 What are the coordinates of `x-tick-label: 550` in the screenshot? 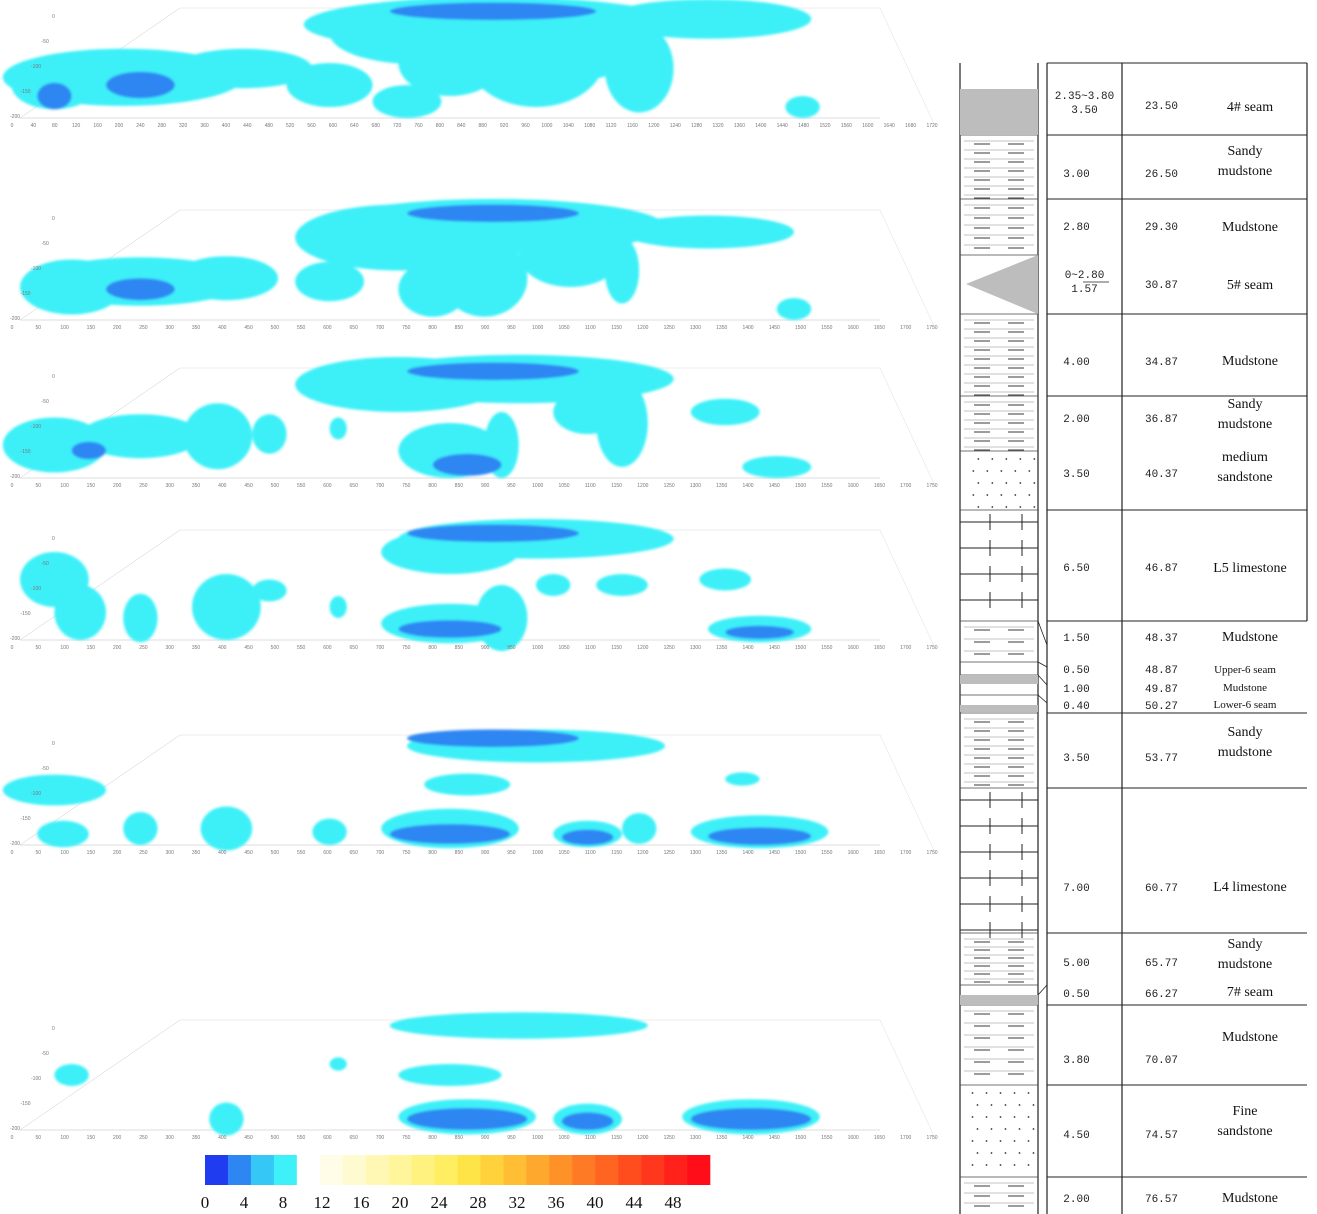 It's located at (301, 486).